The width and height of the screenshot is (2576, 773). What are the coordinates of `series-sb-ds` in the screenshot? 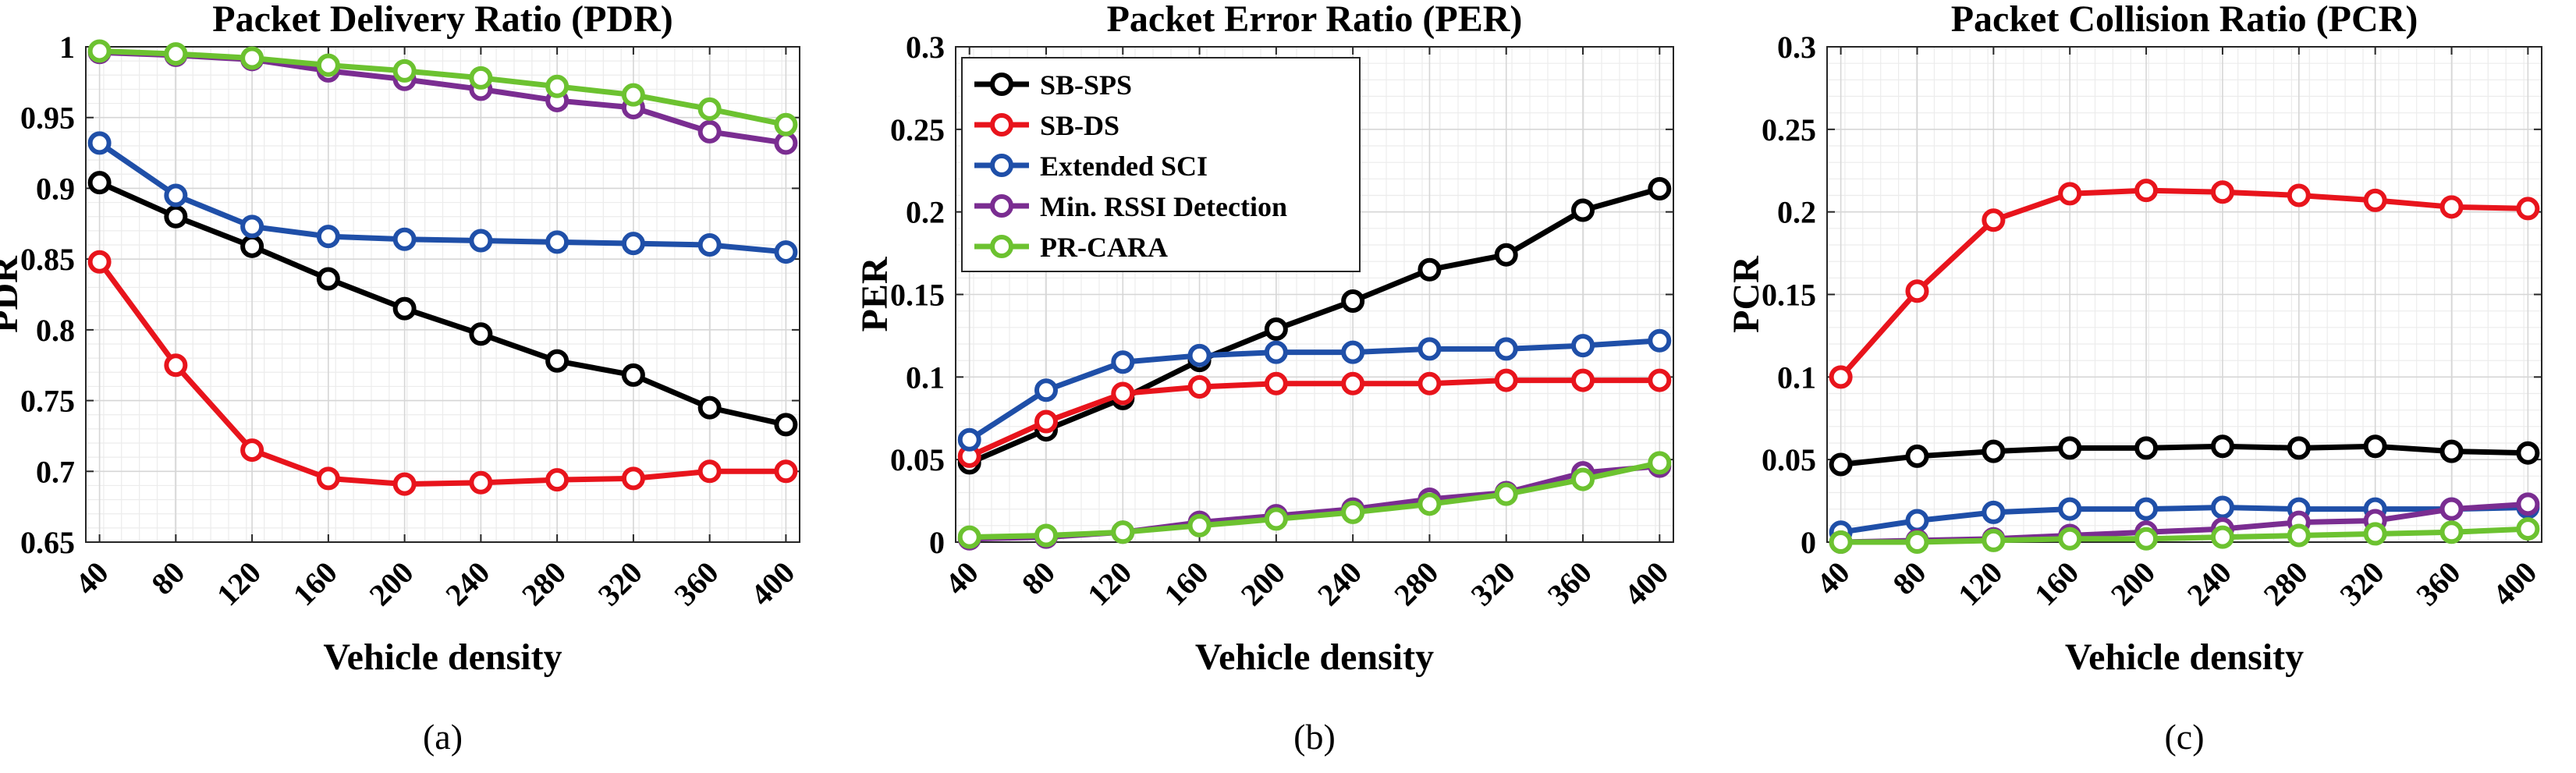 It's located at (1314, 418).